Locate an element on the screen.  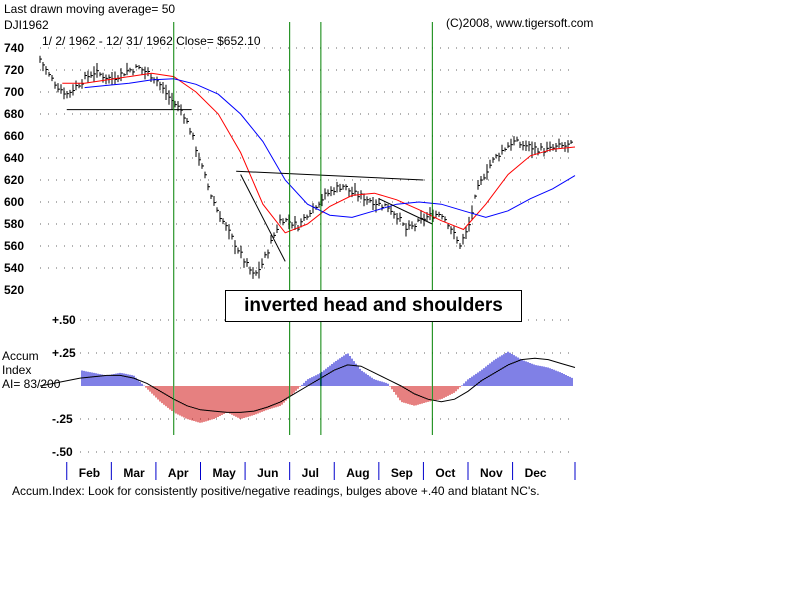
ai-value-label: AI= 83/200 is located at coordinates (31, 384).